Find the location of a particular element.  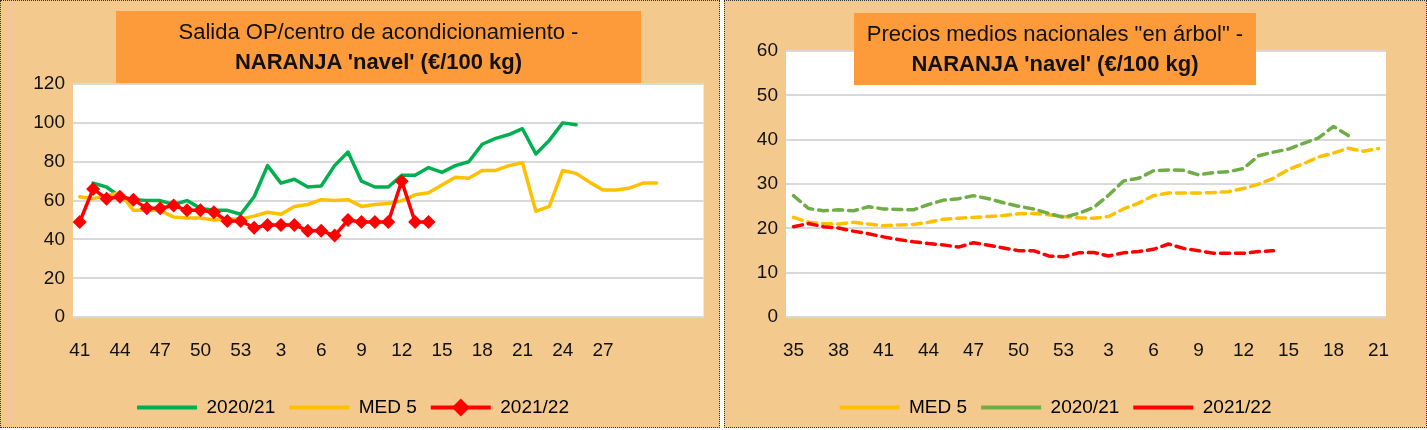

y-tick-label: 80 is located at coordinates (54, 160).